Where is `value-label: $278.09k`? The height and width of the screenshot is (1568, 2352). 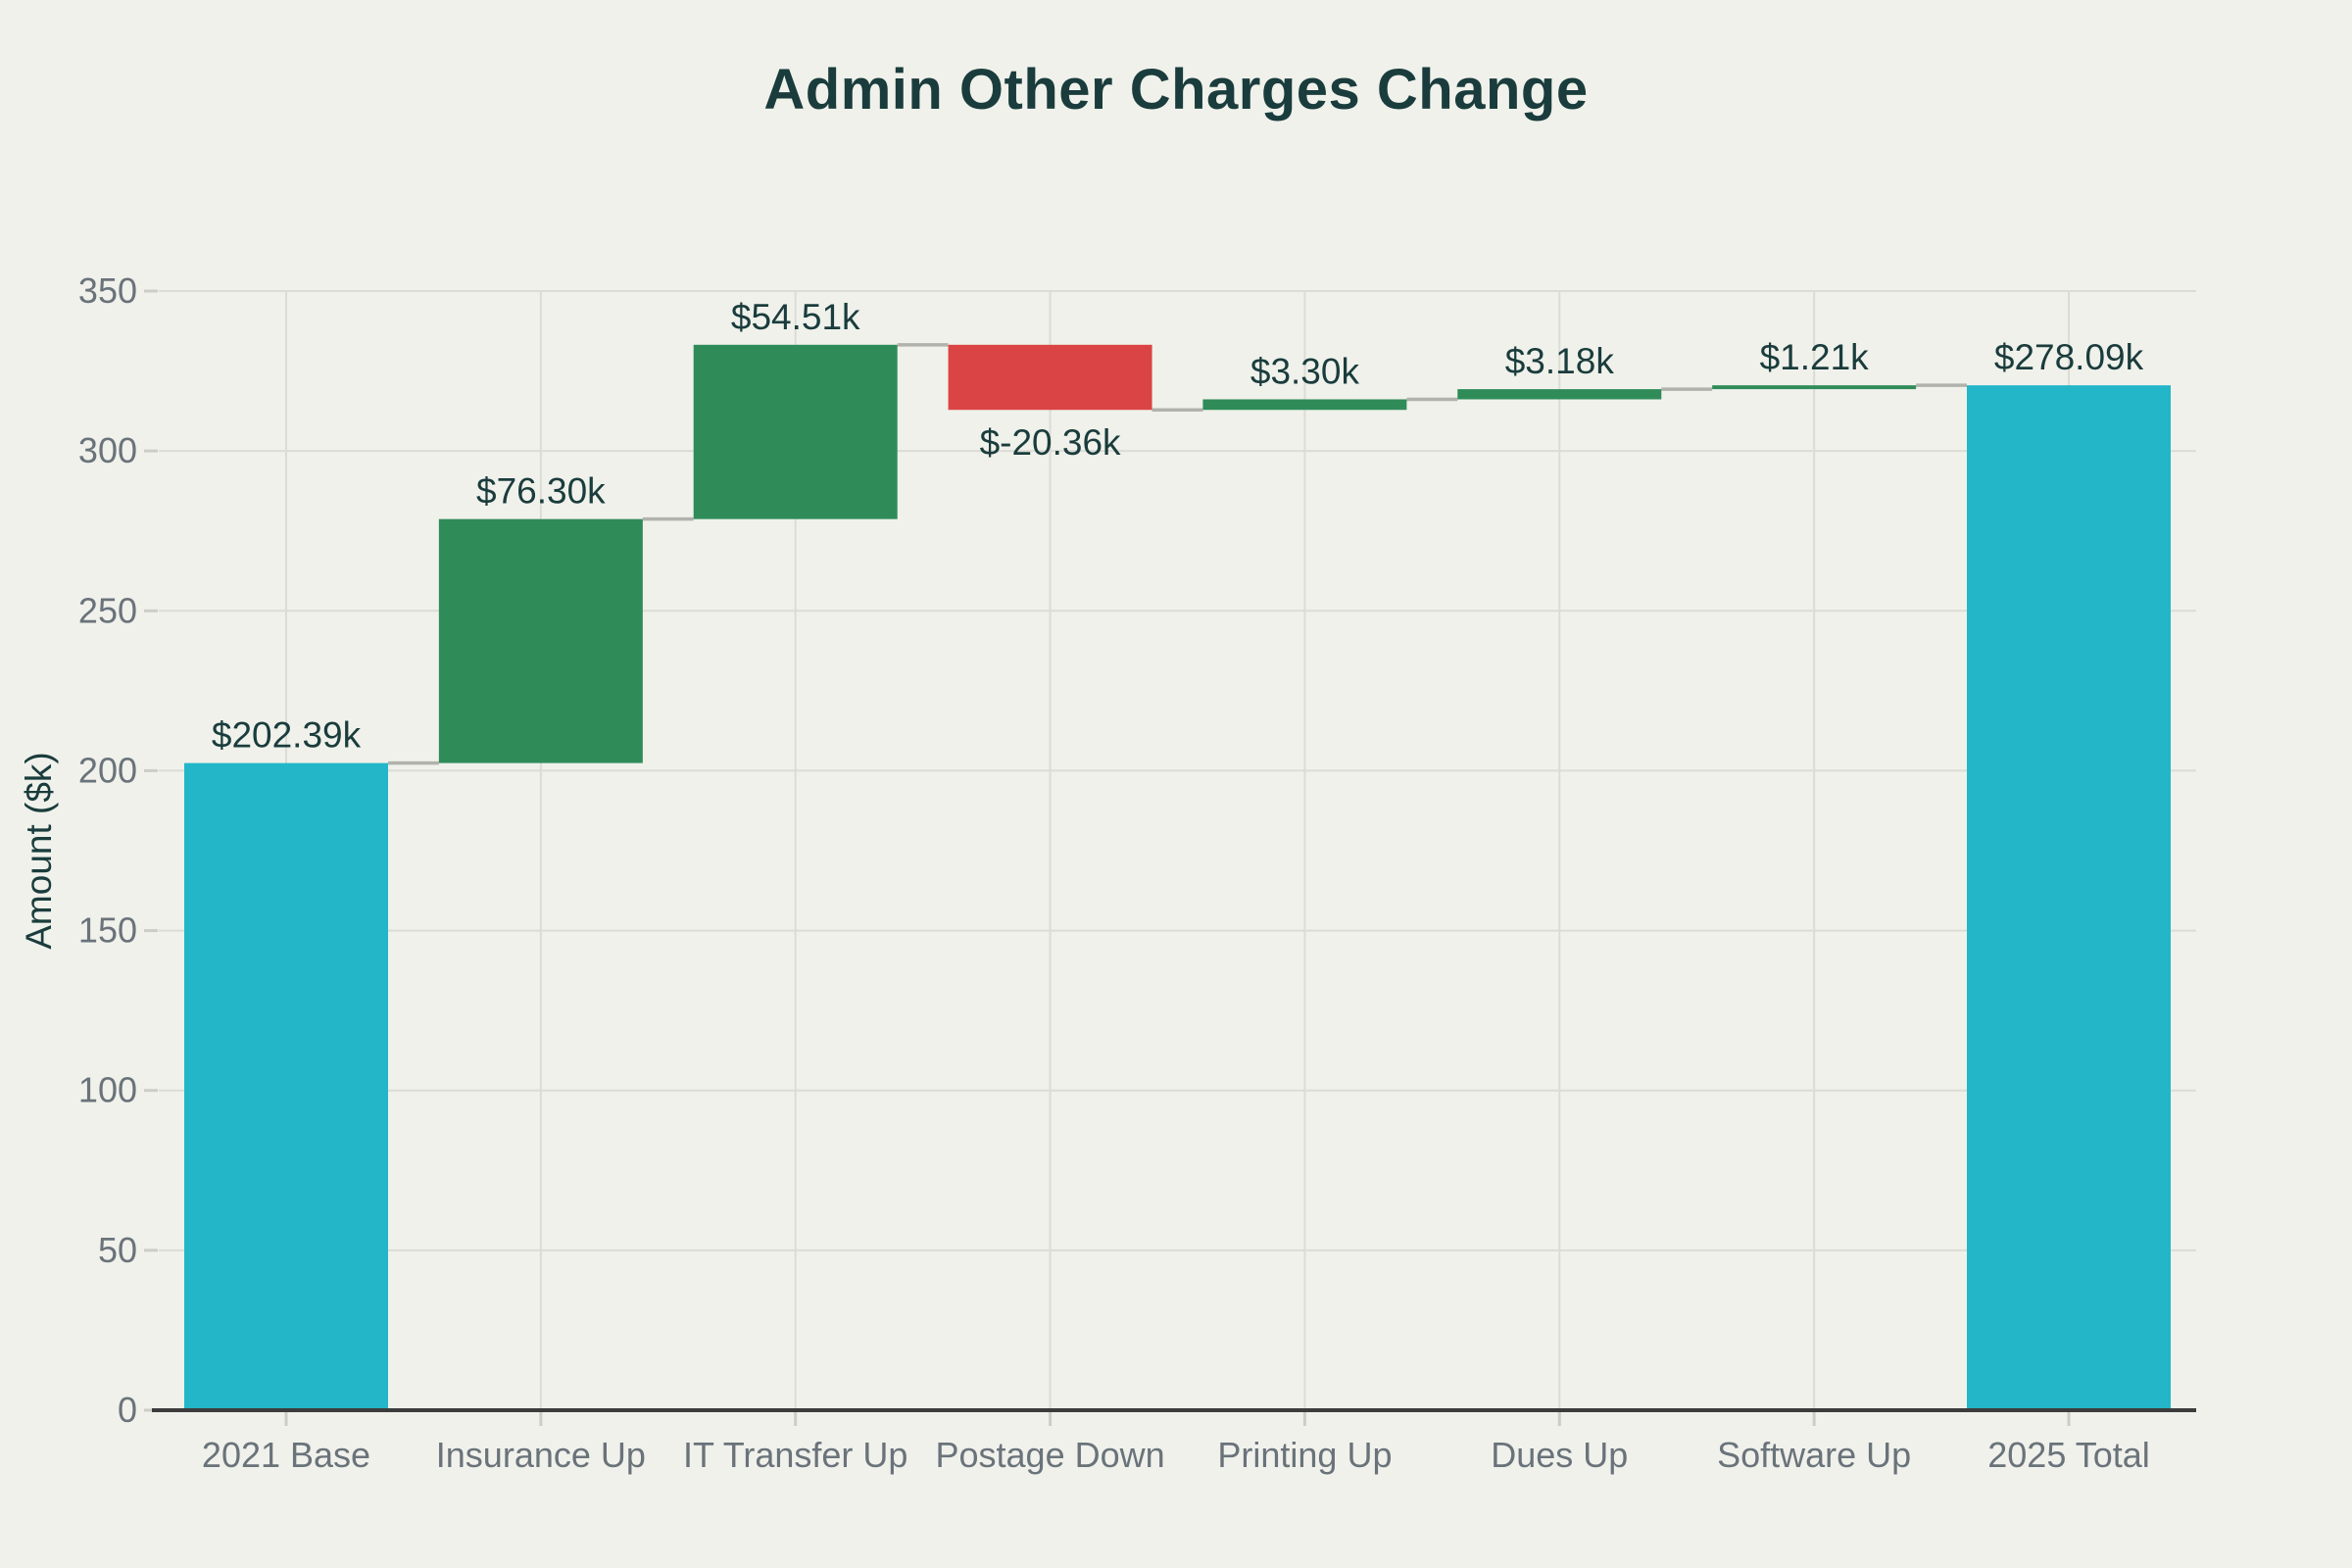
value-label: $278.09k is located at coordinates (2069, 357).